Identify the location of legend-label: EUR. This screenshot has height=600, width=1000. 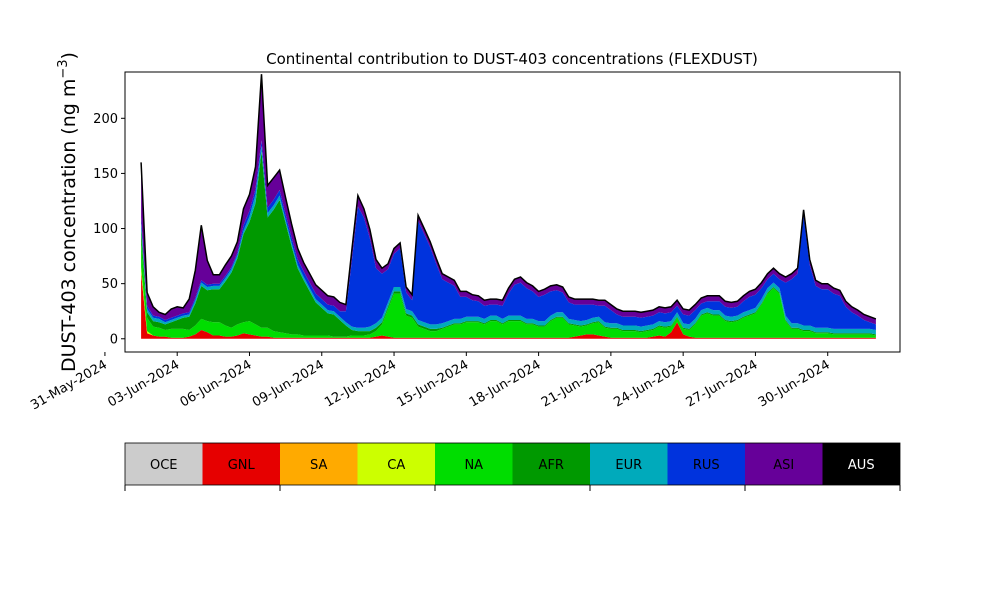
(628, 465).